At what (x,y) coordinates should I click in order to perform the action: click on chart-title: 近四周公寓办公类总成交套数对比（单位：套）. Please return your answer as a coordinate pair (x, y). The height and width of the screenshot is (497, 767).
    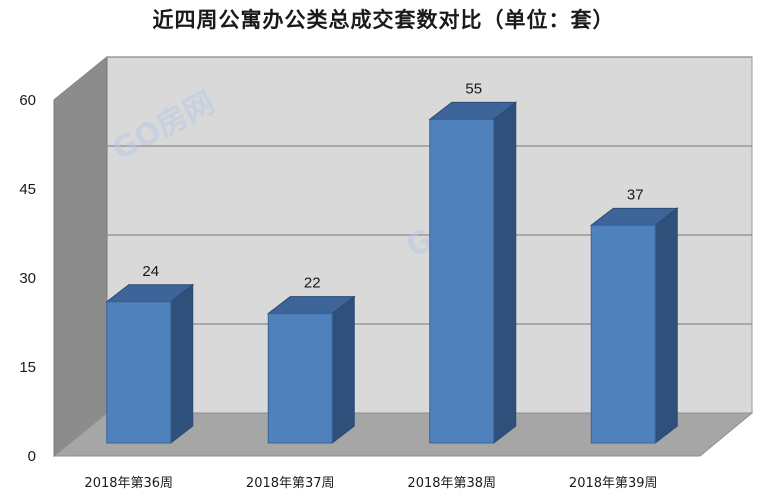
    Looking at the image, I should click on (383, 20).